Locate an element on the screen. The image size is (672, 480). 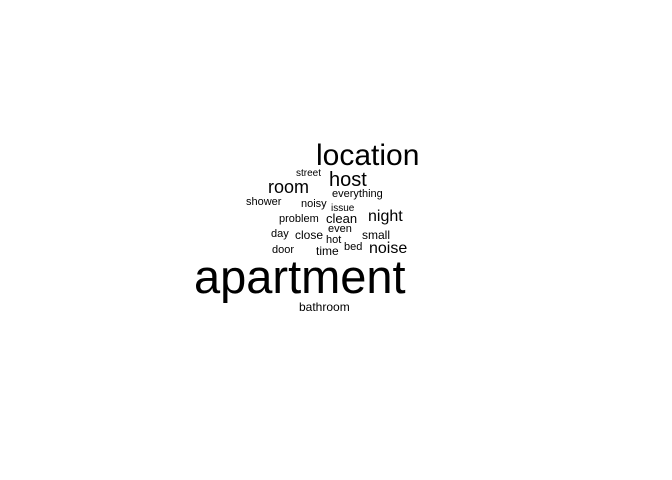
word-room: room is located at coordinates (289, 187).